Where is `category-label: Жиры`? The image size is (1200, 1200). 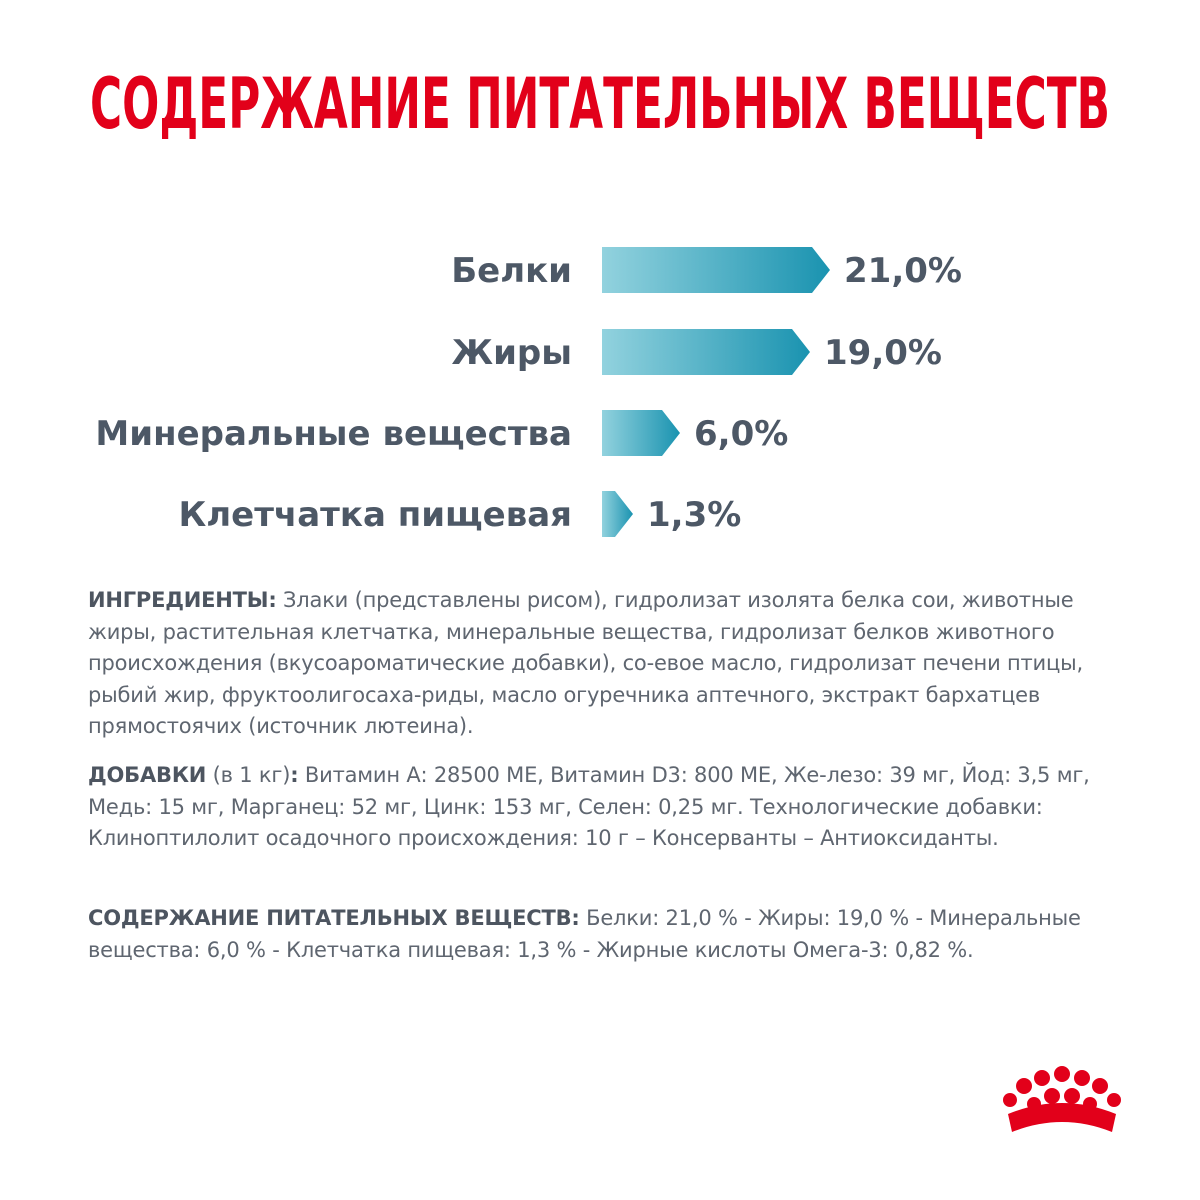 category-label: Жиры is located at coordinates (511, 353).